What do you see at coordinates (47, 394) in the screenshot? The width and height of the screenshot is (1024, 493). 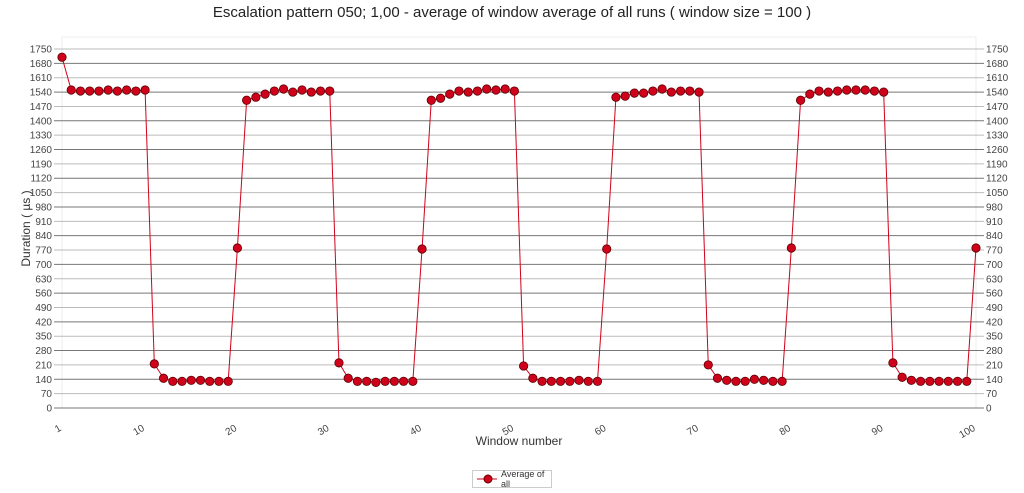 I see `y-tick-label-left: 70` at bounding box center [47, 394].